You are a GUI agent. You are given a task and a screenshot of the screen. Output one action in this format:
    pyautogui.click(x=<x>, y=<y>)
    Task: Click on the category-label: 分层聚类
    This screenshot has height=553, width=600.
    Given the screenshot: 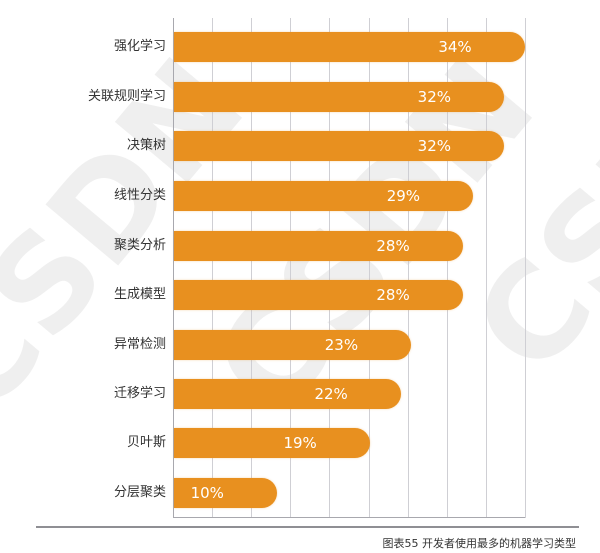 What is the action you would take?
    pyautogui.click(x=139, y=492)
    